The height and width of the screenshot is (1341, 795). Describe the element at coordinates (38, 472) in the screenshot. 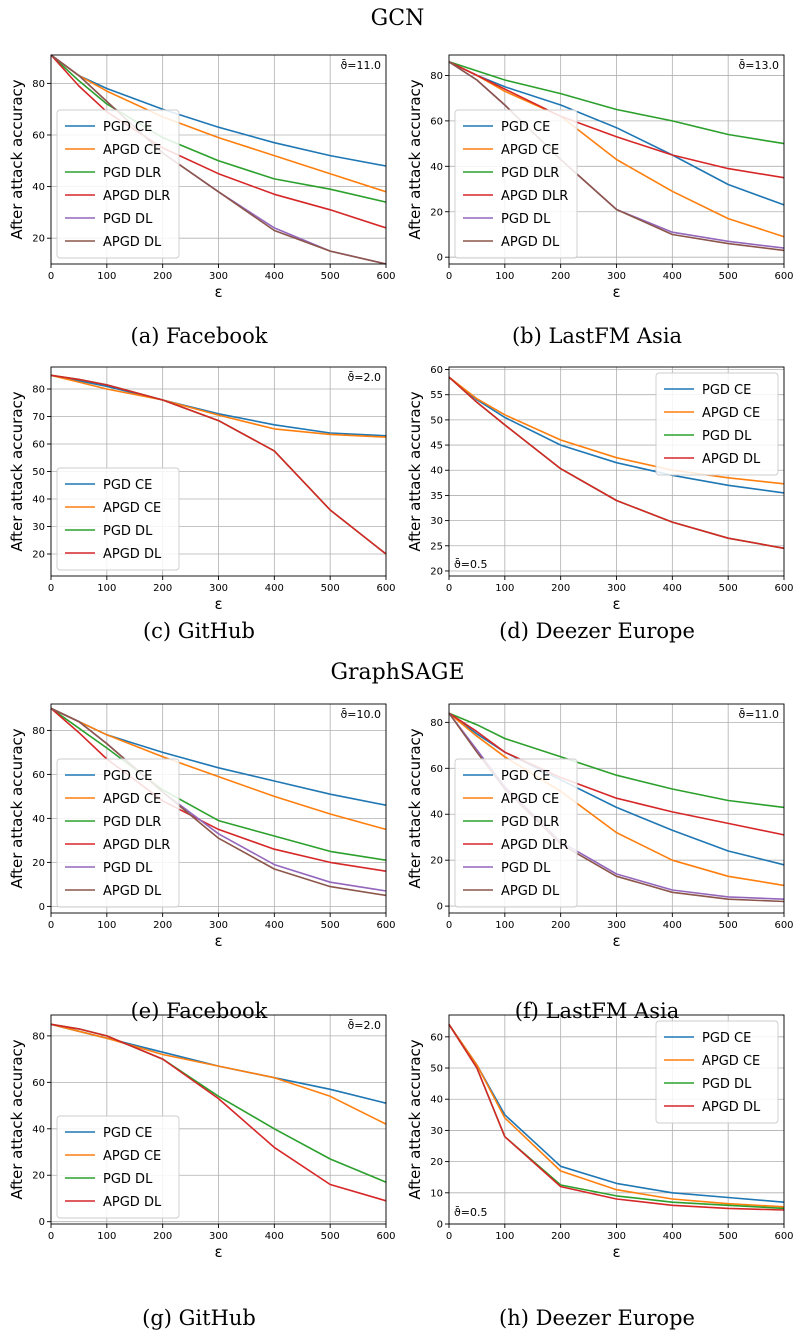

I see `y-tick-label: 50` at that location.